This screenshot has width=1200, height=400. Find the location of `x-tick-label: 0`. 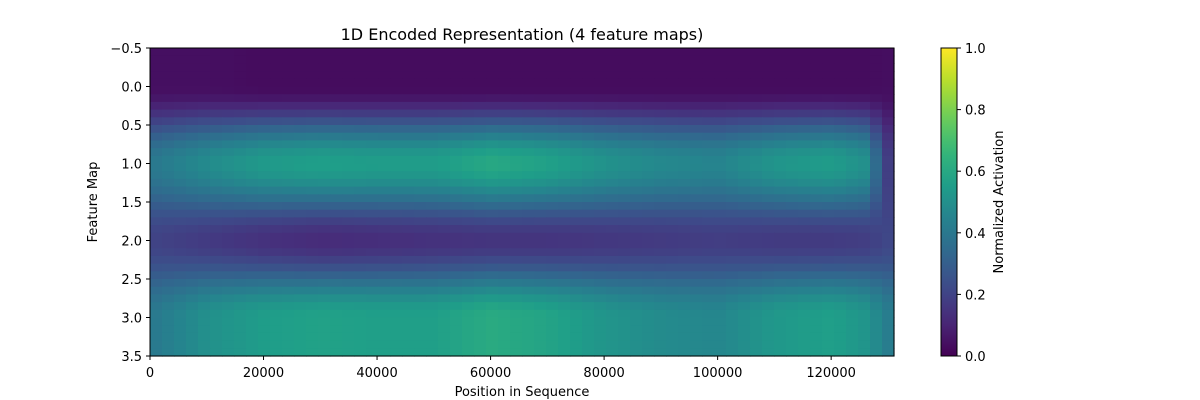

x-tick-label: 0 is located at coordinates (150, 373).